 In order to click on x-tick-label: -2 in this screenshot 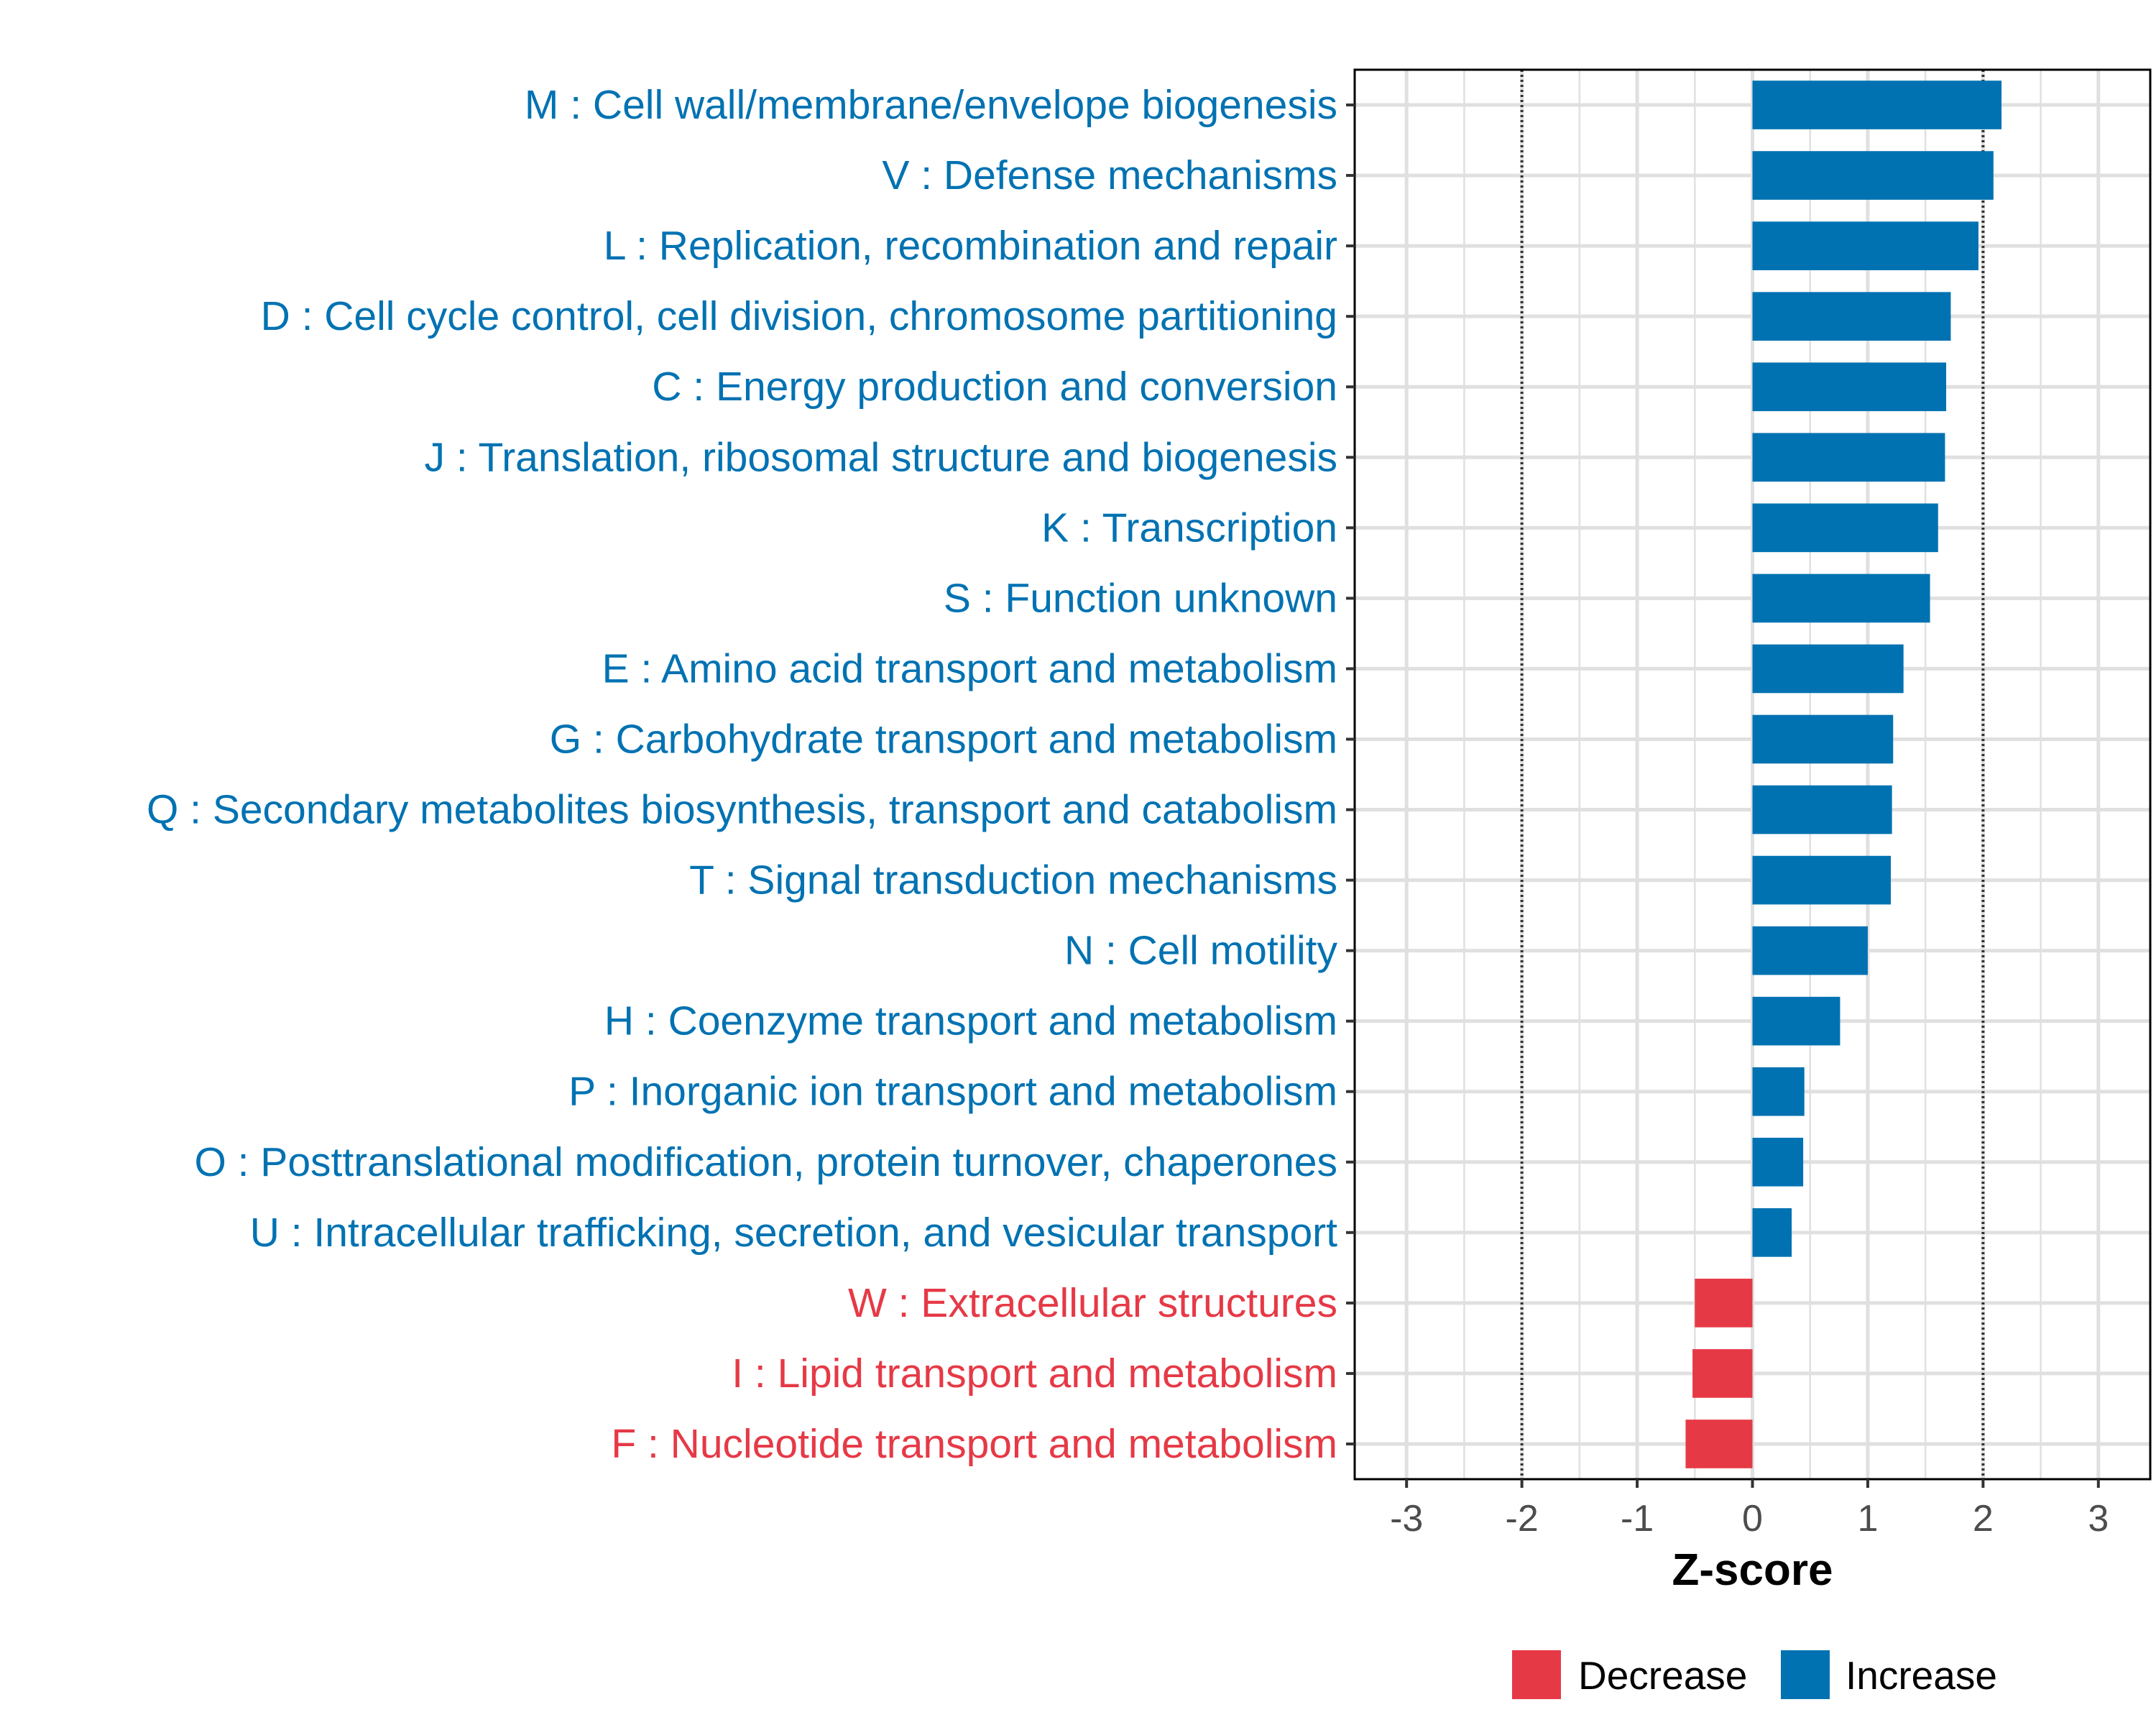, I will do `click(1522, 1519)`.